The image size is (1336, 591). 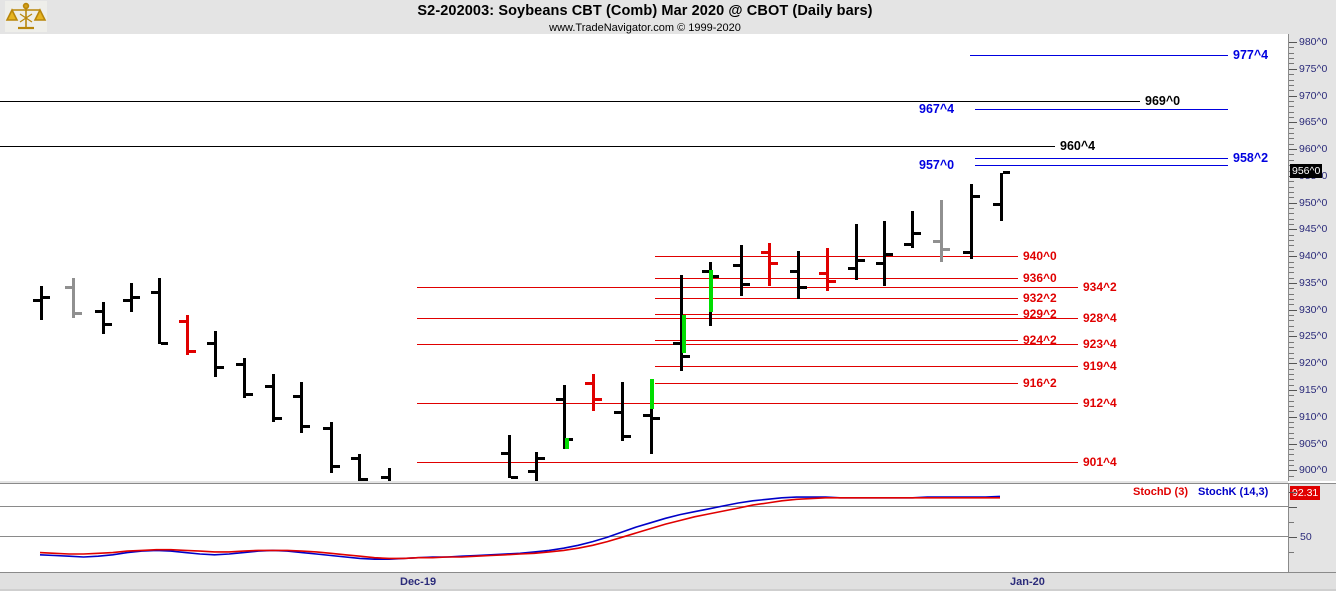 I want to click on level-label-967-4: 967^4, so click(x=937, y=108).